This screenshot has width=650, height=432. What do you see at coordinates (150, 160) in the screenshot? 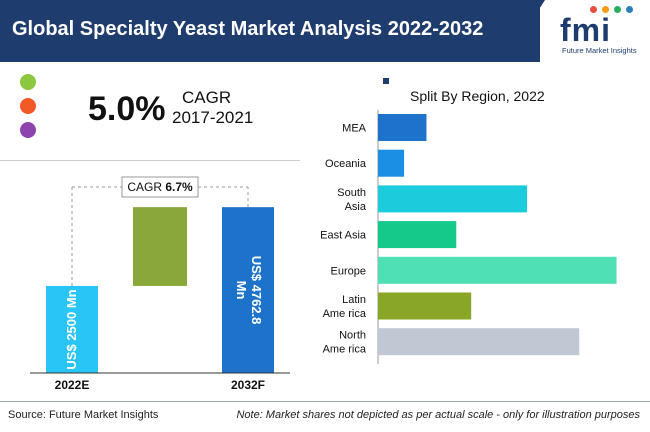
I see `section-divider` at bounding box center [150, 160].